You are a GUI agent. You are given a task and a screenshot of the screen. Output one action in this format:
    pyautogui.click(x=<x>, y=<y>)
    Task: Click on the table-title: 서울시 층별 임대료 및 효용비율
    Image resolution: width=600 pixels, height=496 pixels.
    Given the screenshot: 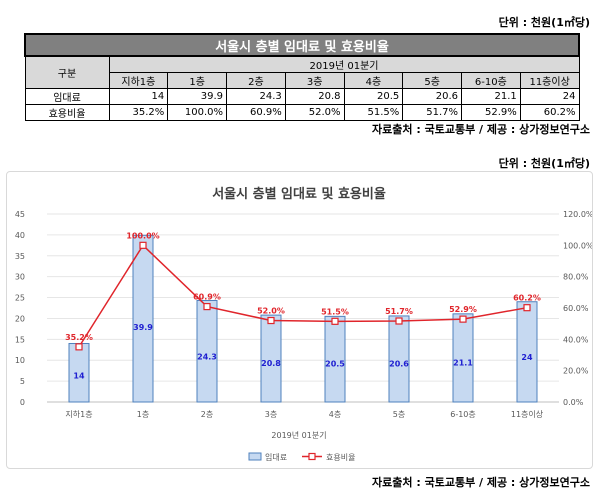 What is the action you would take?
    pyautogui.click(x=302, y=45)
    